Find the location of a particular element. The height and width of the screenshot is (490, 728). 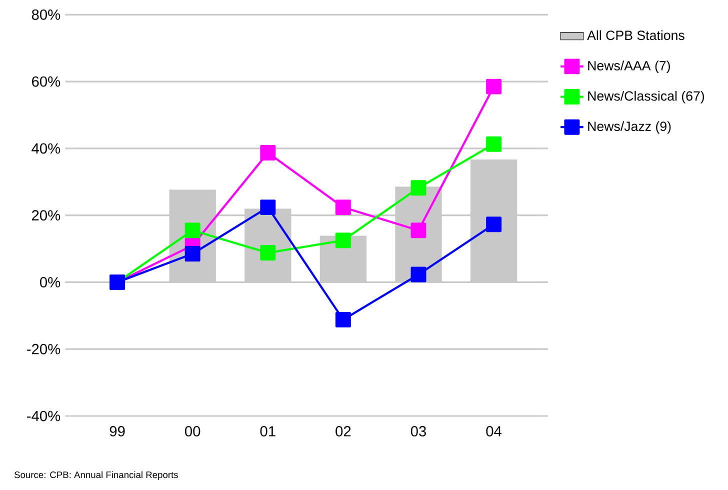

x-tick-label: 03 is located at coordinates (418, 431).